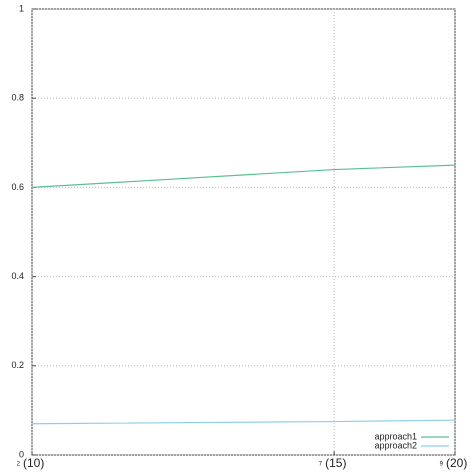 This screenshot has width=474, height=474. I want to click on y-tick-label: 0.6, so click(17, 187).